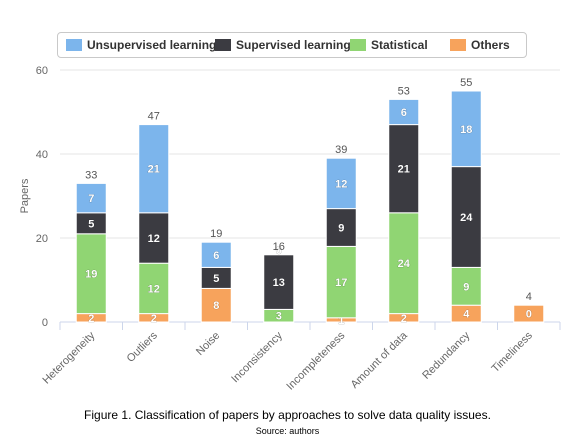 This screenshot has height=445, width=575. I want to click on x-tick-label: Heterogeneity, so click(68, 357).